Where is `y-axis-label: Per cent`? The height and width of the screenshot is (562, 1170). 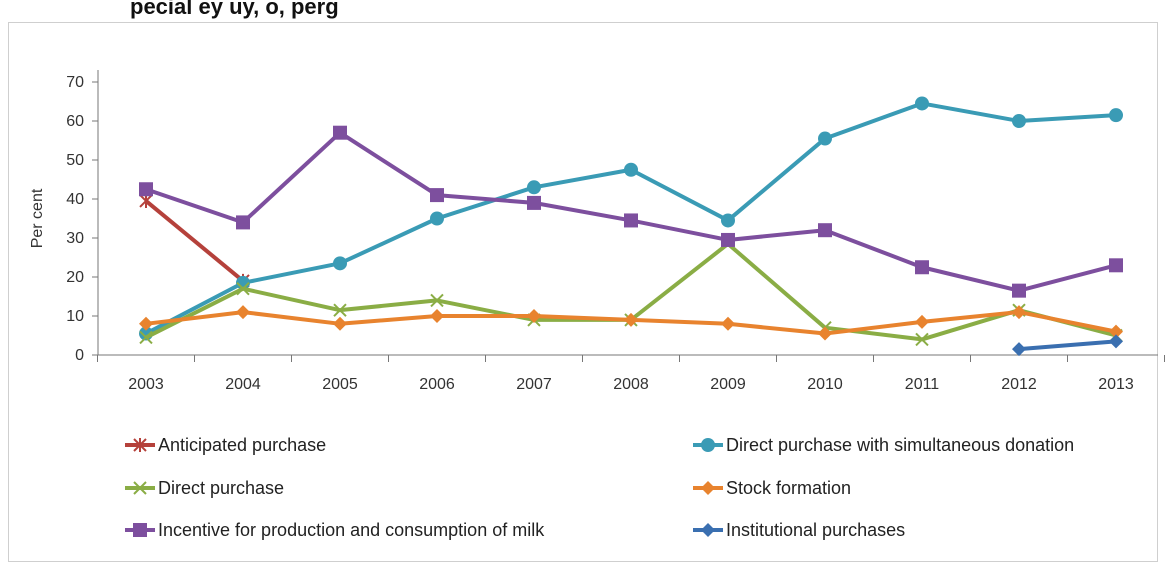
y-axis-label: Per cent is located at coordinates (37, 218).